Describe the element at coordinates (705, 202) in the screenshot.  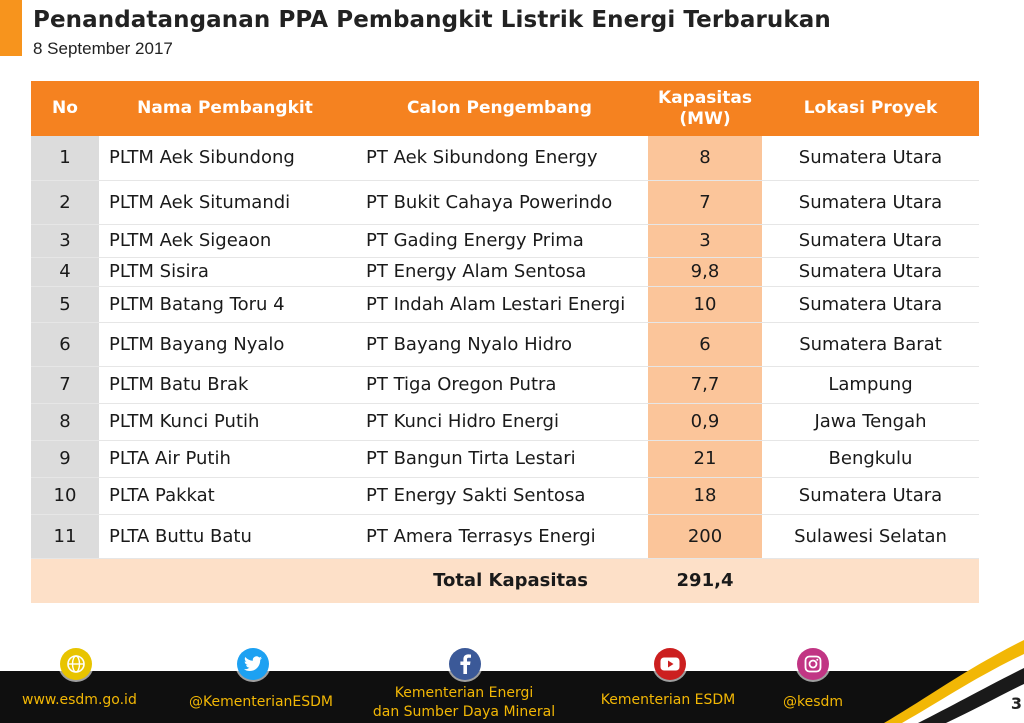
I see `cell-capacity: 7` at that location.